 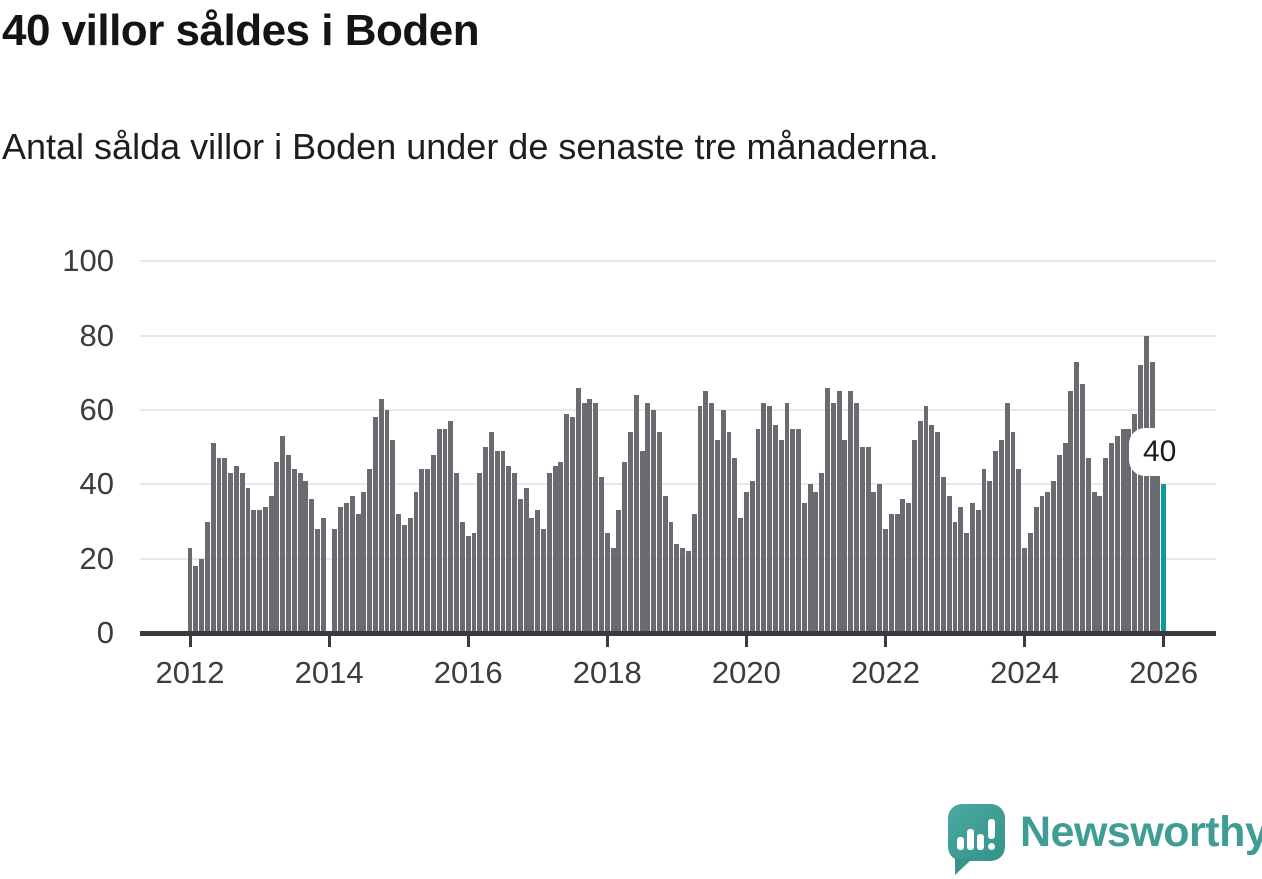 I want to click on logo-wordmark: Newsworthy, so click(x=1141, y=832).